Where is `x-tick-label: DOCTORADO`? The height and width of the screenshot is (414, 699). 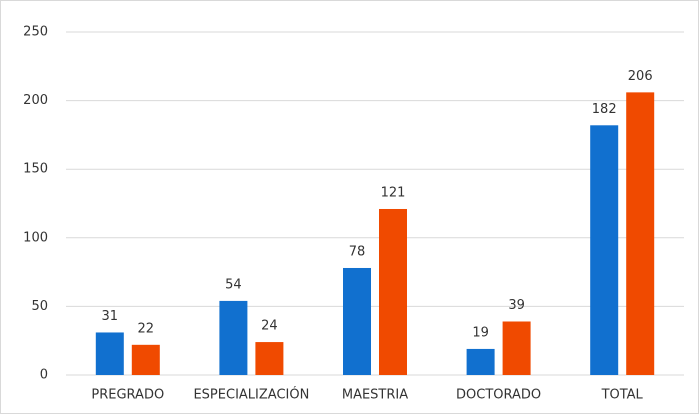
x-tick-label: DOCTORADO is located at coordinates (498, 395).